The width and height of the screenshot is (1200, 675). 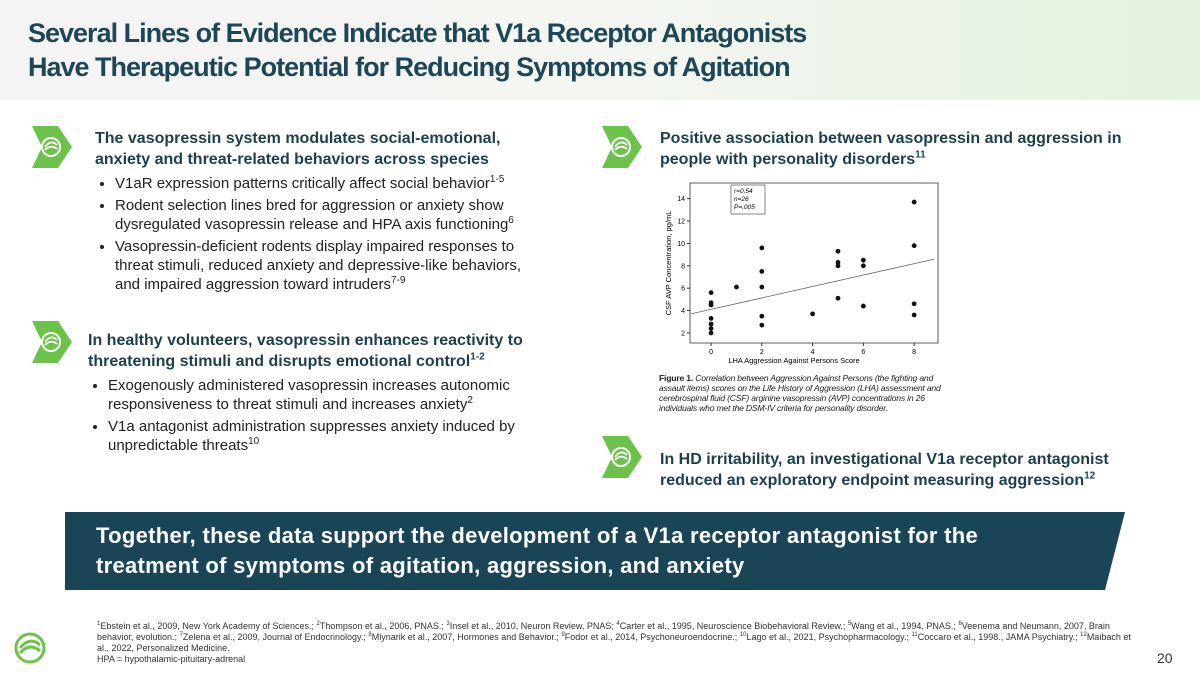 What do you see at coordinates (744, 207) in the screenshot?
I see `stat: P=.005` at bounding box center [744, 207].